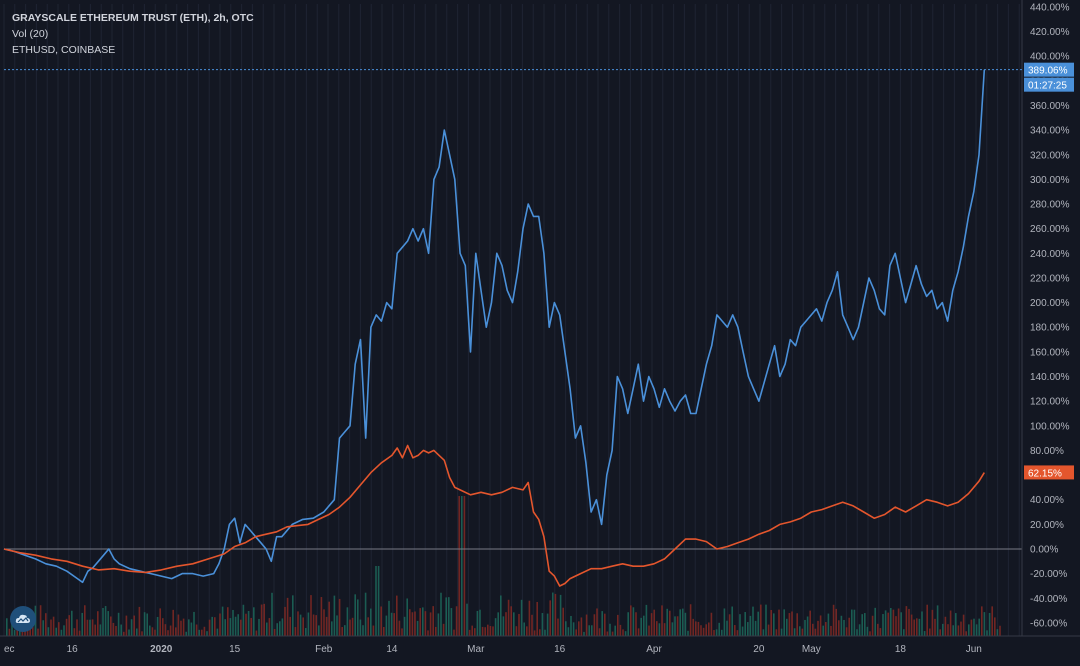 The height and width of the screenshot is (666, 1080). What do you see at coordinates (64, 50) in the screenshot?
I see `compare-symbol-label: ETHUSD, COINBASE` at bounding box center [64, 50].